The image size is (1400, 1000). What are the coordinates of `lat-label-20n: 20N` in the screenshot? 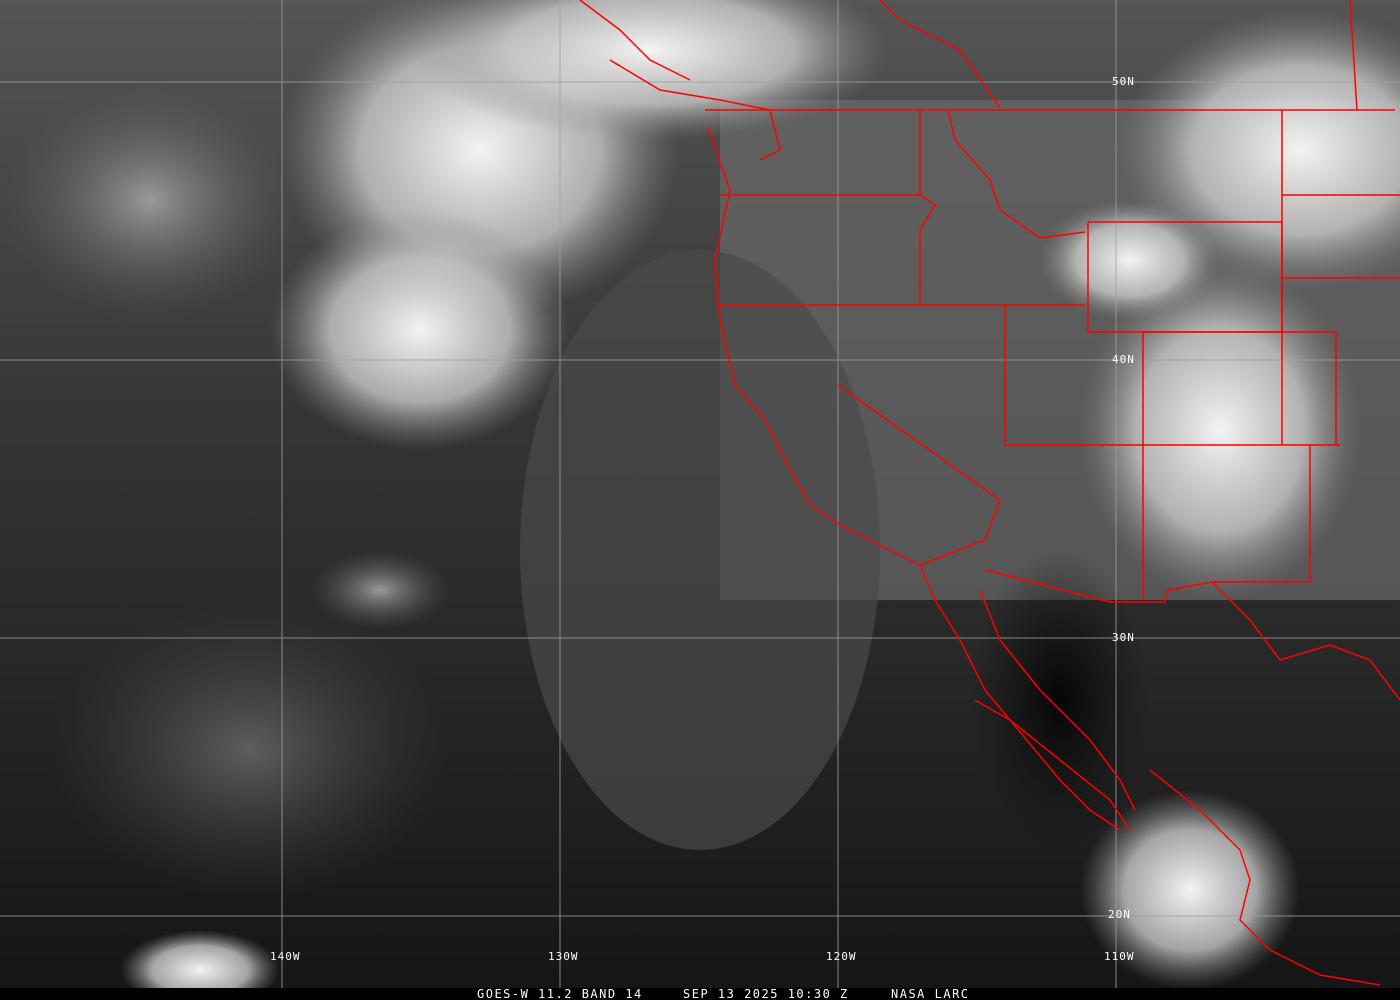 It's located at (1119, 914).